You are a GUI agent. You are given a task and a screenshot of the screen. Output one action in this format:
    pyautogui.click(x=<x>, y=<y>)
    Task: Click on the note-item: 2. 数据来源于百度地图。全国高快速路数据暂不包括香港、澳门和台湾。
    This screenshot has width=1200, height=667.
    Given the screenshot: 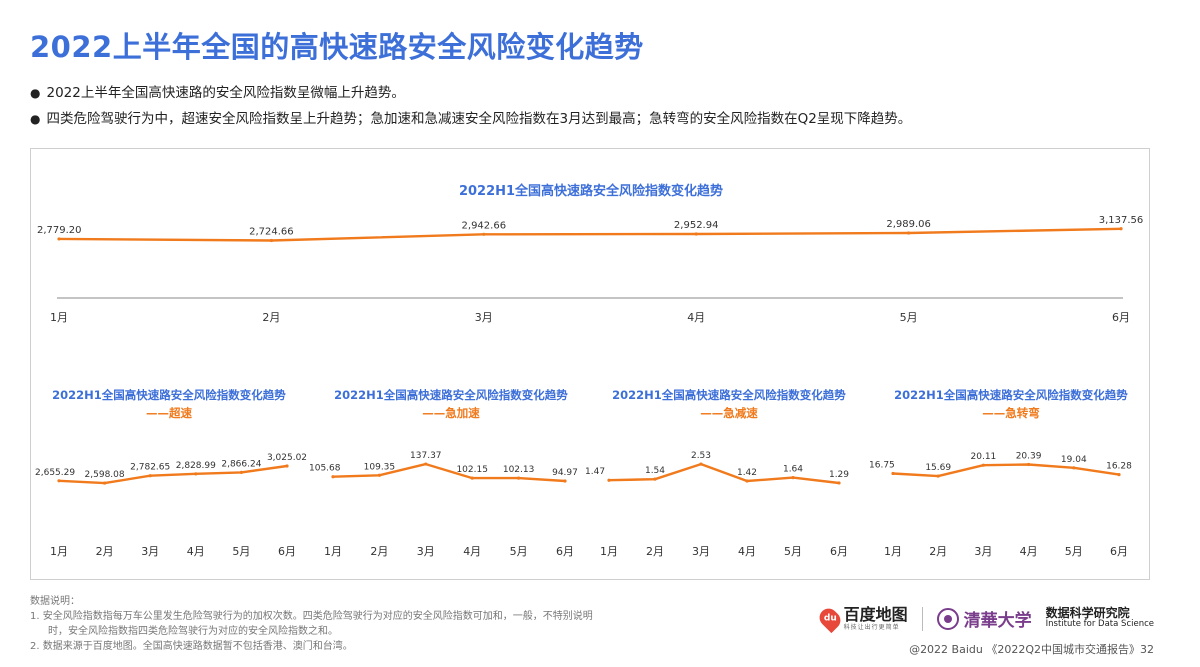 What is the action you would take?
    pyautogui.click(x=191, y=646)
    